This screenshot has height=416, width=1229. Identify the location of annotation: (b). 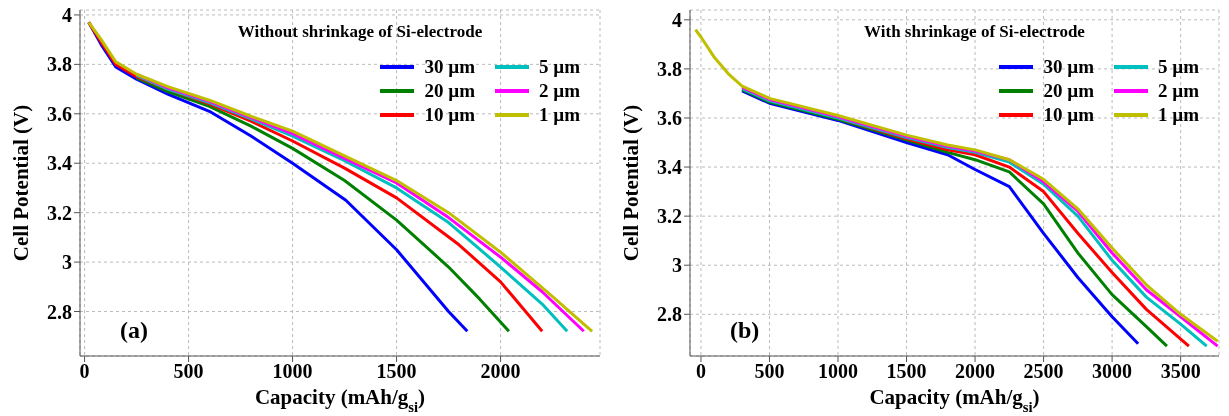
(745, 330).